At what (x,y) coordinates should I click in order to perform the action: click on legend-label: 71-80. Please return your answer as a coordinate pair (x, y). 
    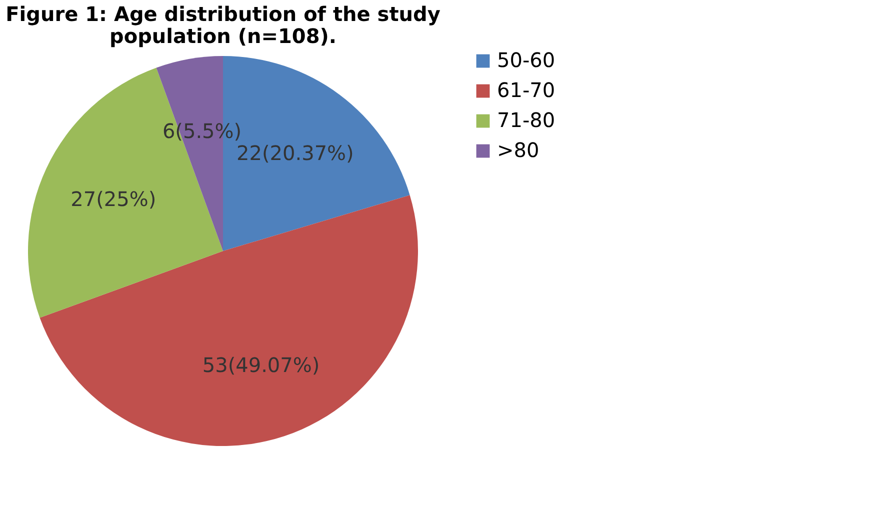
    Looking at the image, I should click on (526, 120).